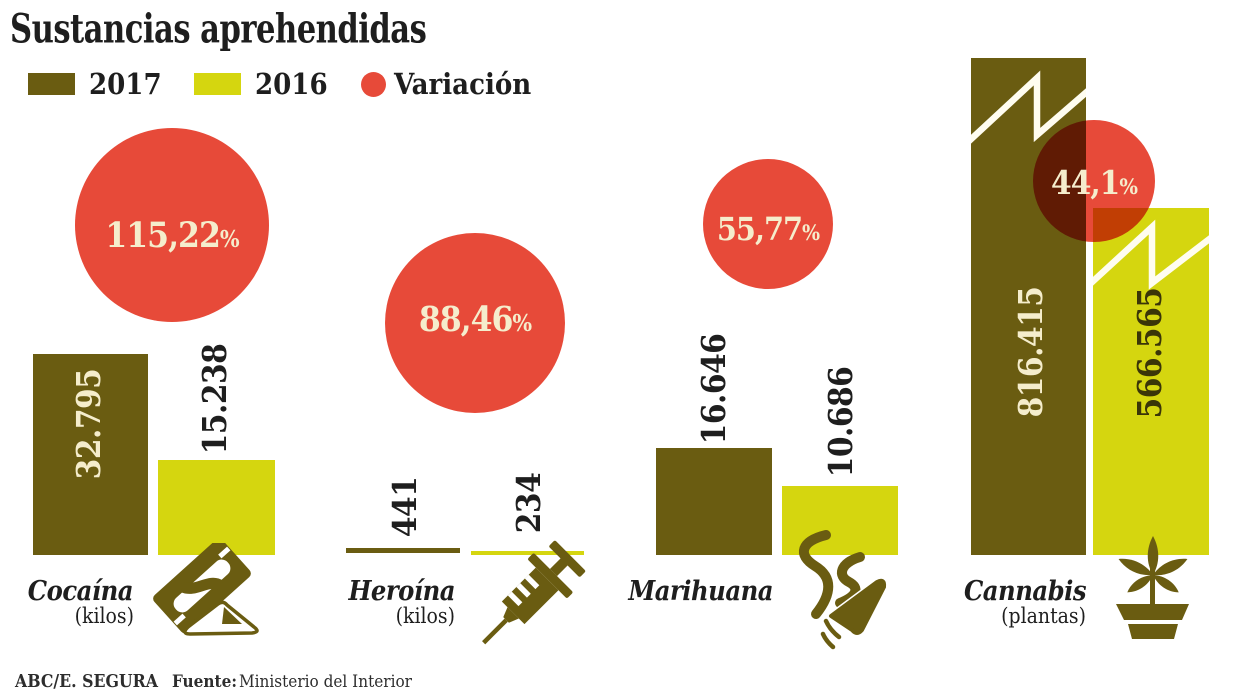  Describe the element at coordinates (206, 589) in the screenshot. I see `razor-blade-icon` at that location.